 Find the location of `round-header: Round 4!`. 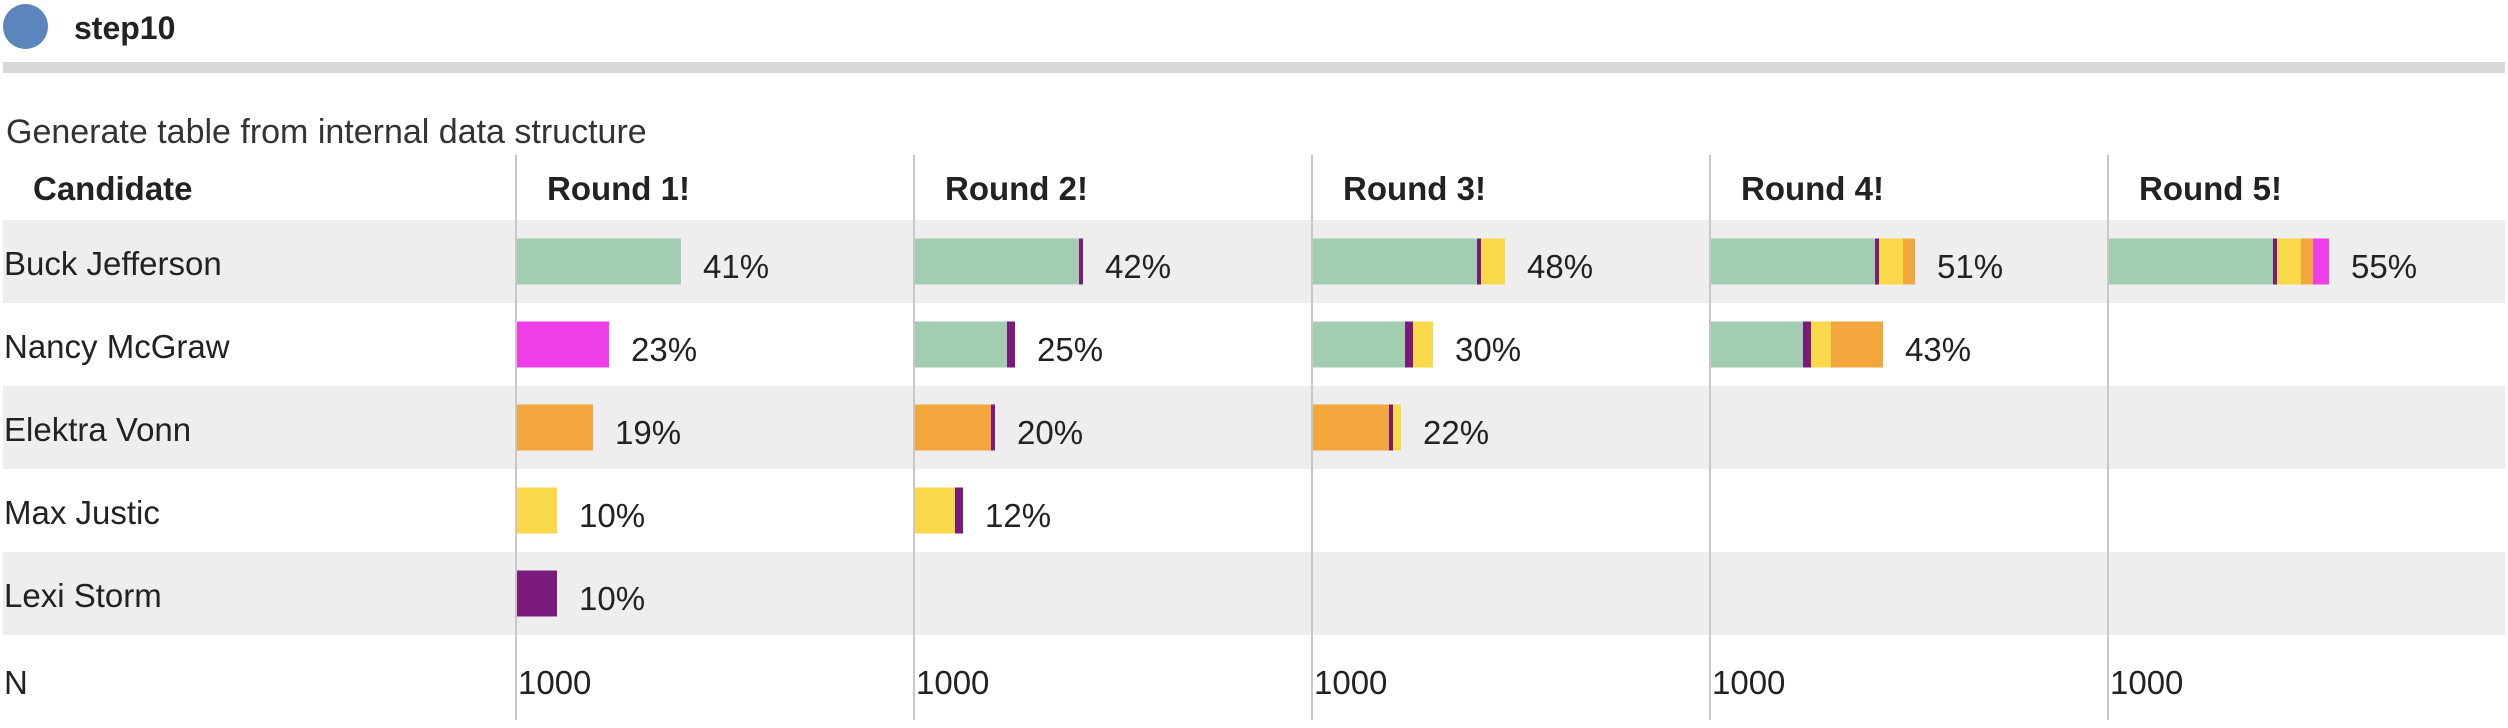

round-header: Round 4! is located at coordinates (1812, 188).